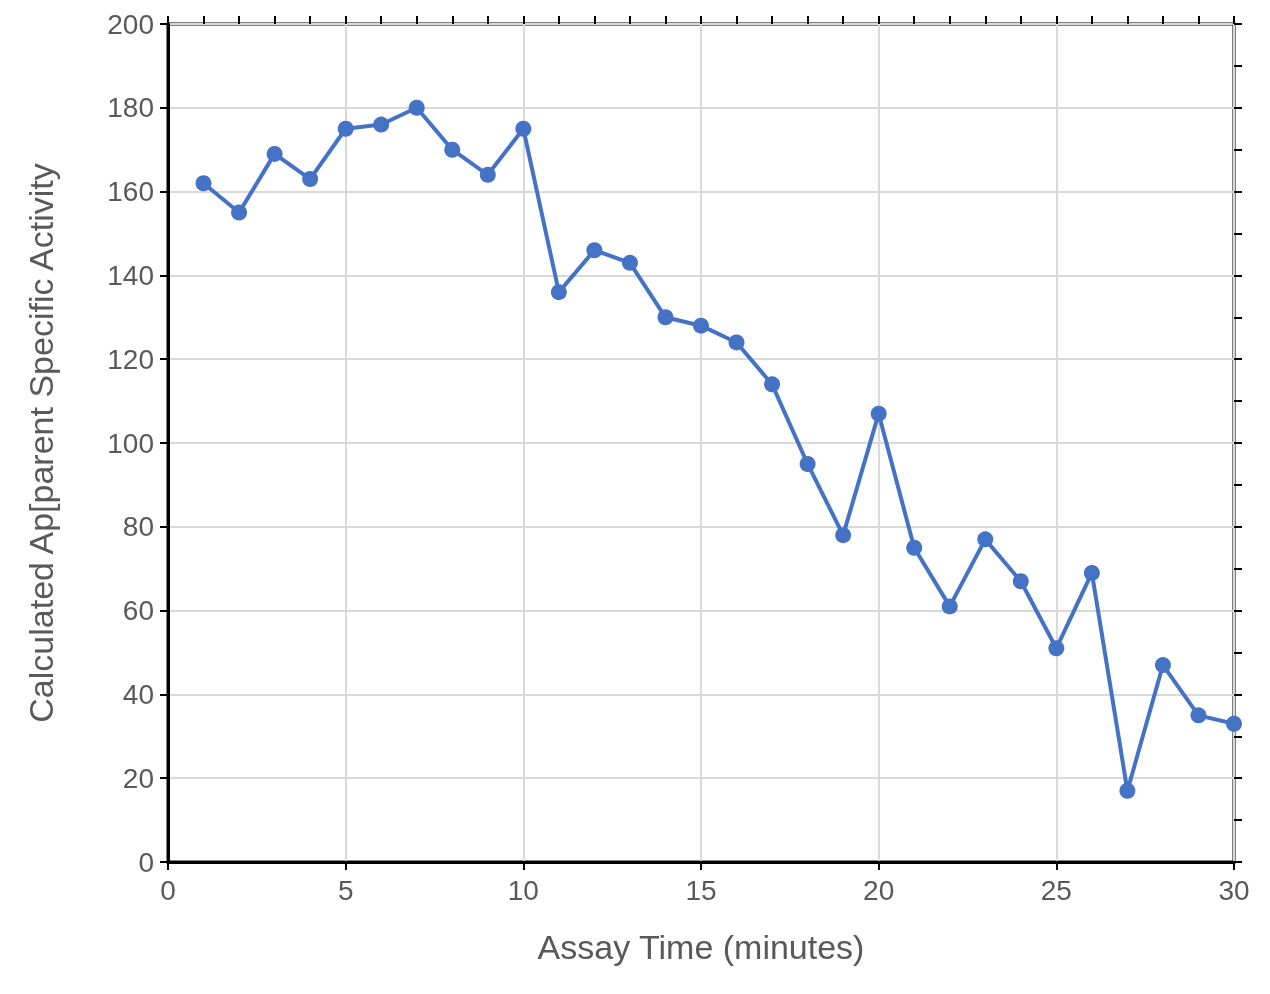  I want to click on x-tick-label: 25, so click(1056, 890).